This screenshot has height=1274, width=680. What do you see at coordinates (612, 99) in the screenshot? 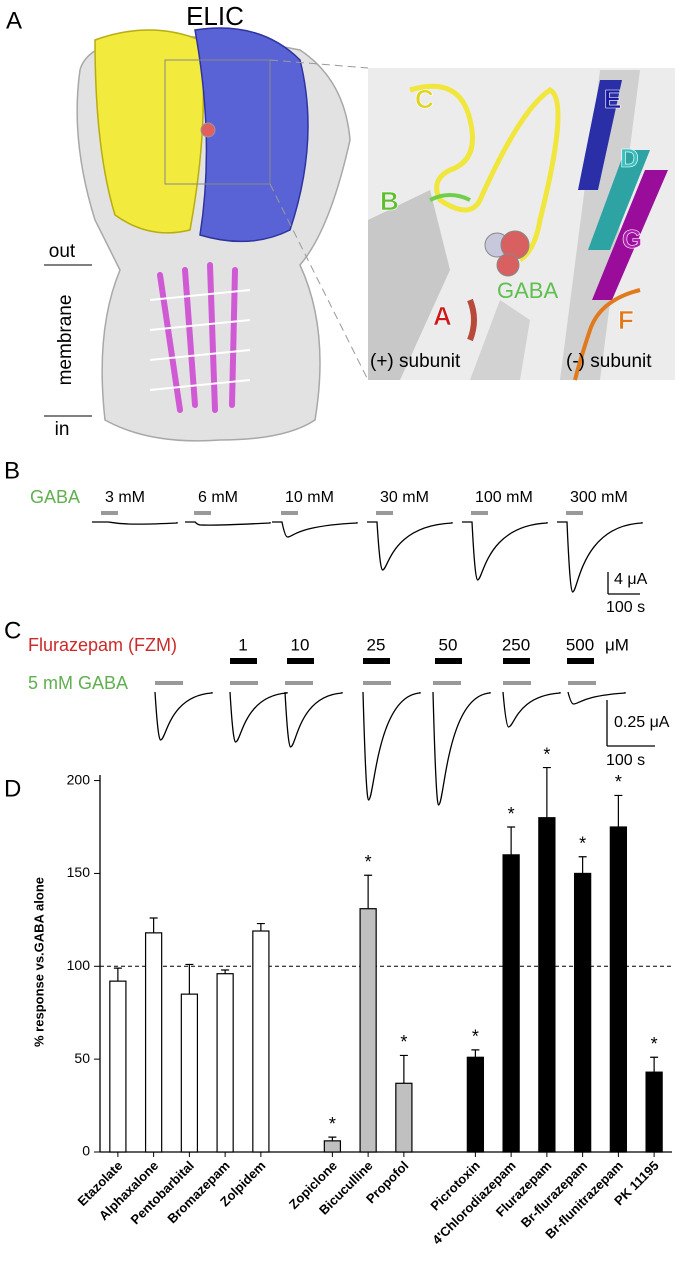
I see `loop-label: E` at bounding box center [612, 99].